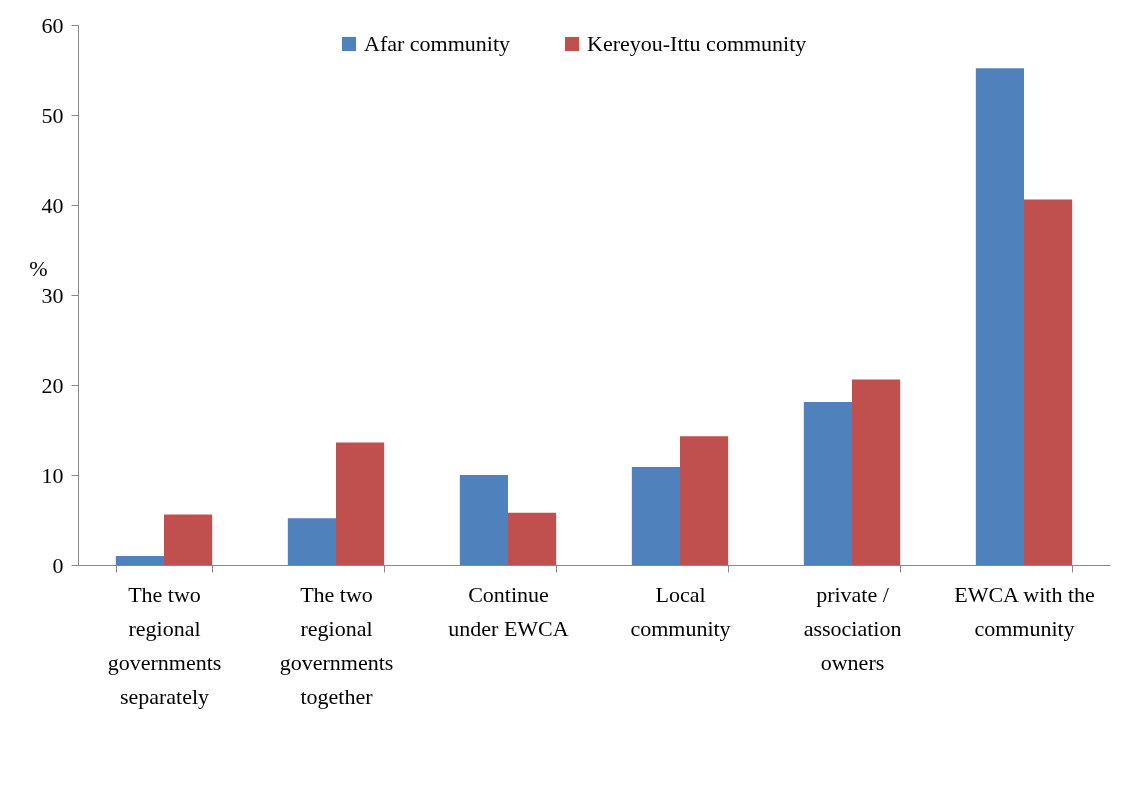 The height and width of the screenshot is (788, 1128). I want to click on x-tick-label: private / association owners, so click(852, 628).